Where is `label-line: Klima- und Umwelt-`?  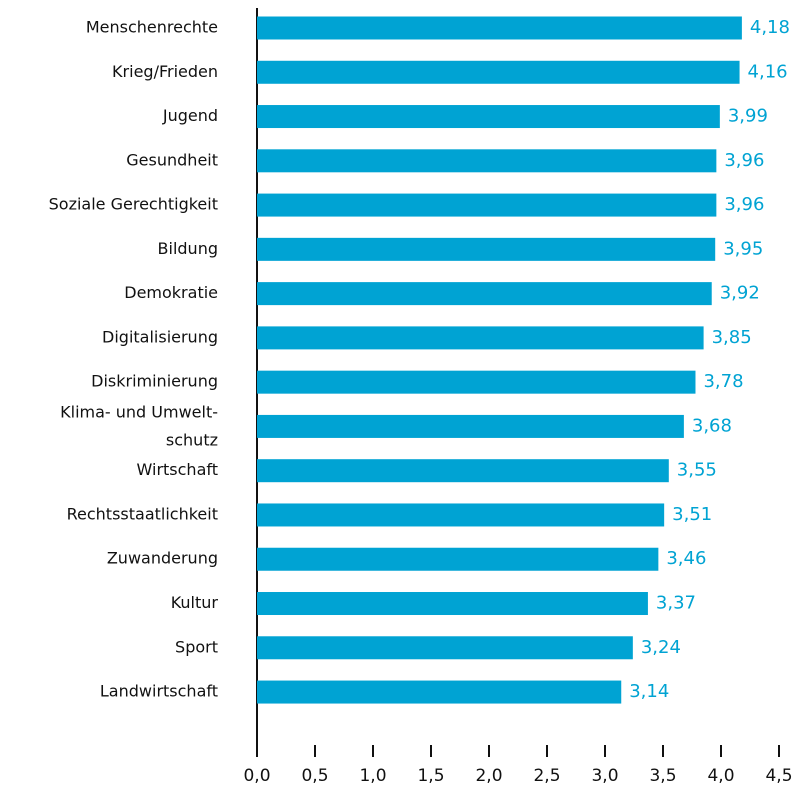
label-line: Klima- und Umwelt- is located at coordinates (139, 411).